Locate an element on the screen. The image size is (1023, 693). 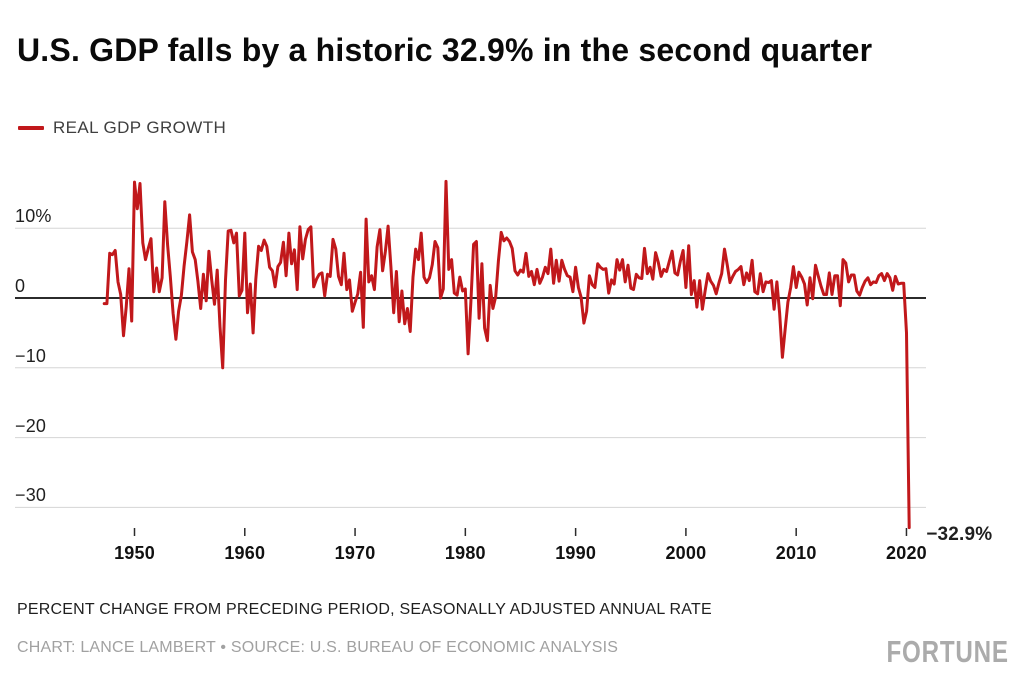
x-axis-label: 2000 is located at coordinates (686, 553).